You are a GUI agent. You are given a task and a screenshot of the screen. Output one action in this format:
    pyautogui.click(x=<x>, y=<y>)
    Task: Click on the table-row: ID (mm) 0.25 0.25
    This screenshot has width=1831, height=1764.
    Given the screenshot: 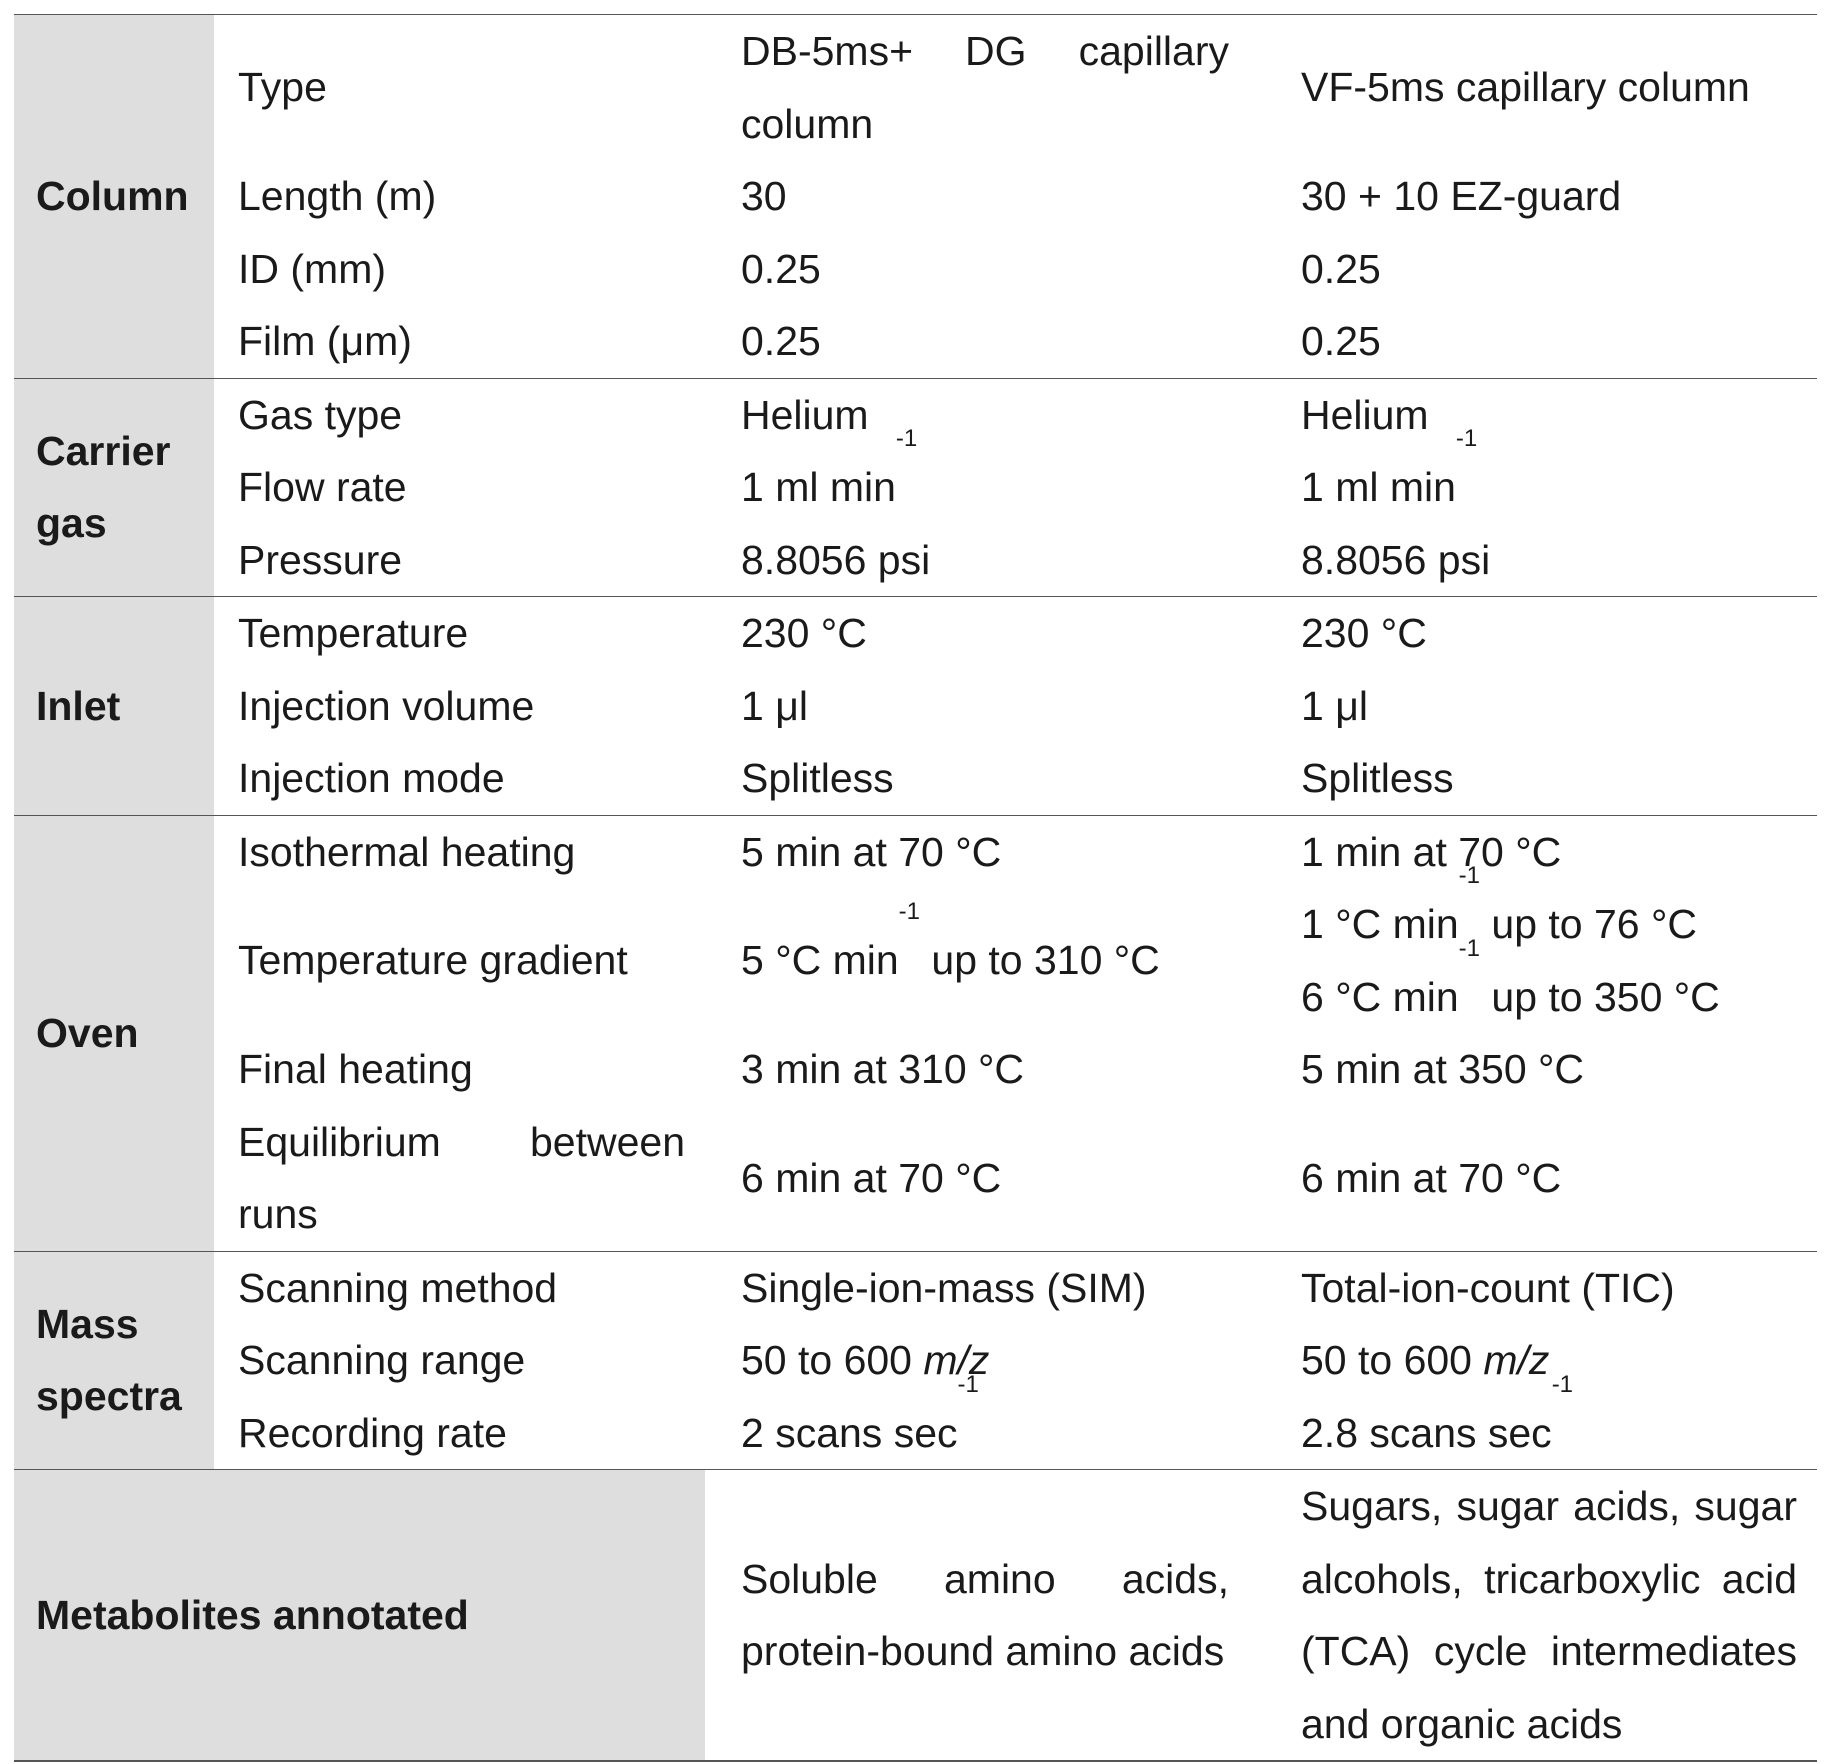 What is the action you would take?
    pyautogui.click(x=915, y=269)
    